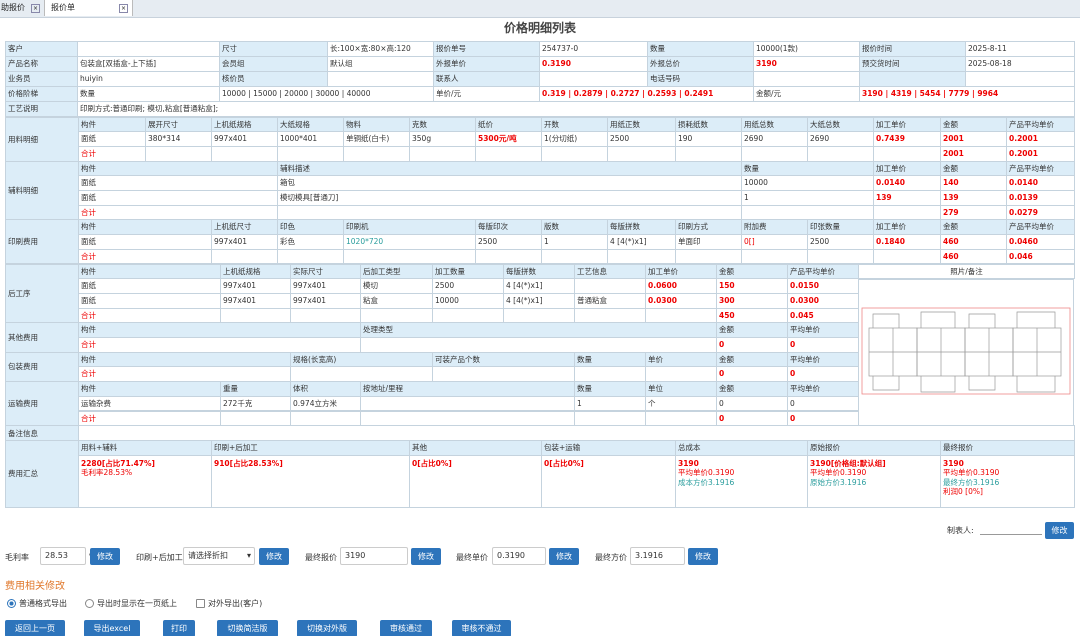 This screenshot has width=1080, height=636. Describe the element at coordinates (574, 242) in the screenshot. I see `table-cell: 1` at that location.